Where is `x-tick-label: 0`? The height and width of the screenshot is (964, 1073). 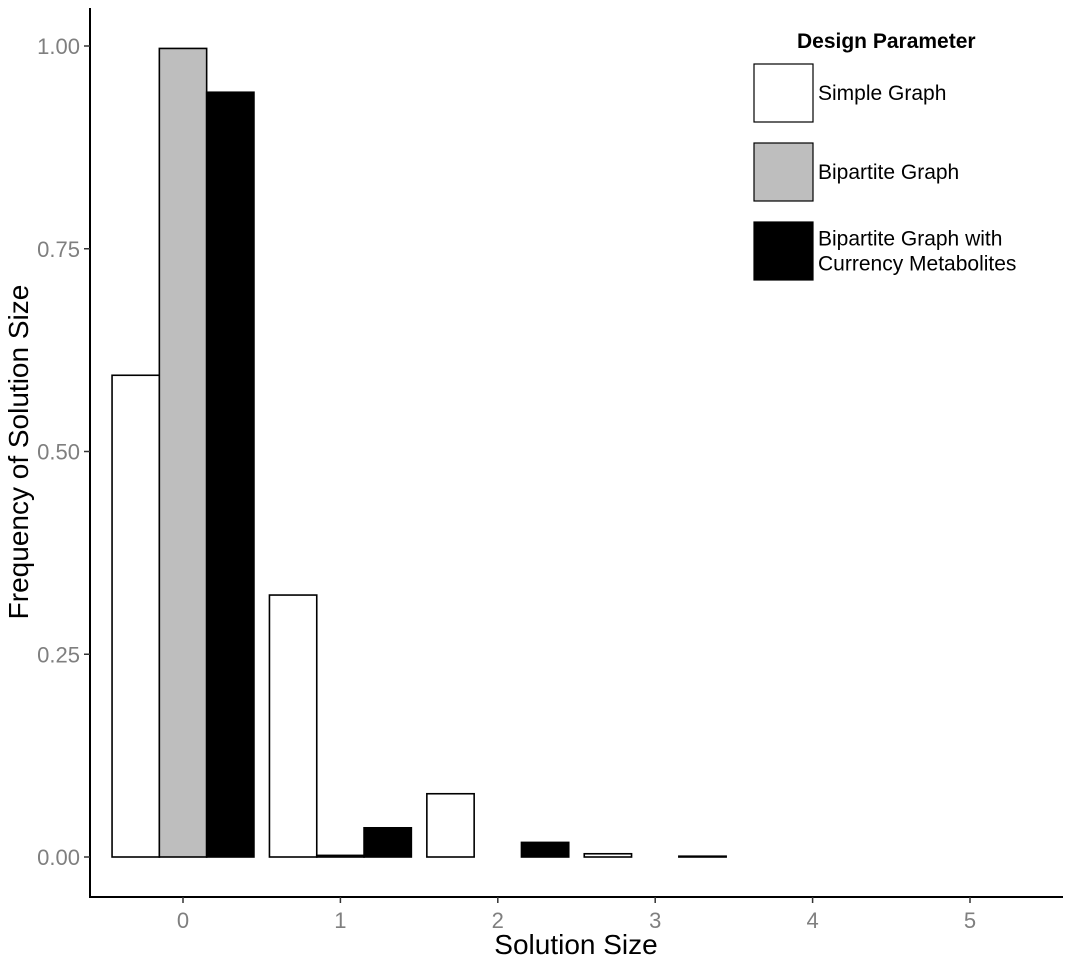
x-tick-label: 0 is located at coordinates (183, 920).